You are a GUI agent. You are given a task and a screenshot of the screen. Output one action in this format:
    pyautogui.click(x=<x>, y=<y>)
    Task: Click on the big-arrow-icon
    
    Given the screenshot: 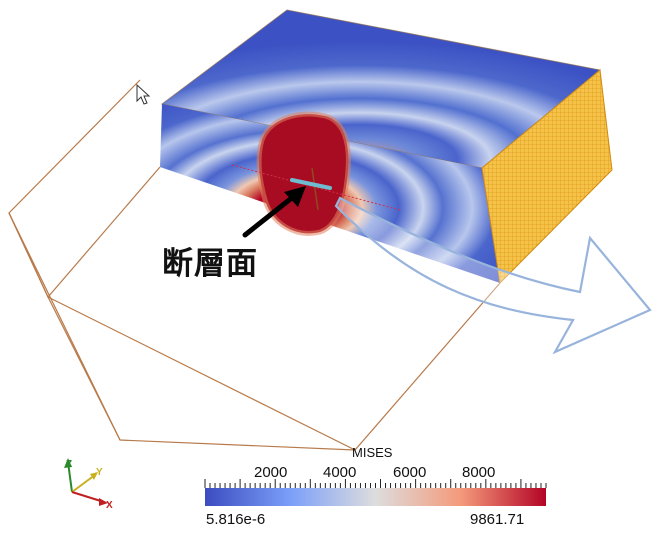 What is the action you would take?
    pyautogui.click(x=493, y=275)
    